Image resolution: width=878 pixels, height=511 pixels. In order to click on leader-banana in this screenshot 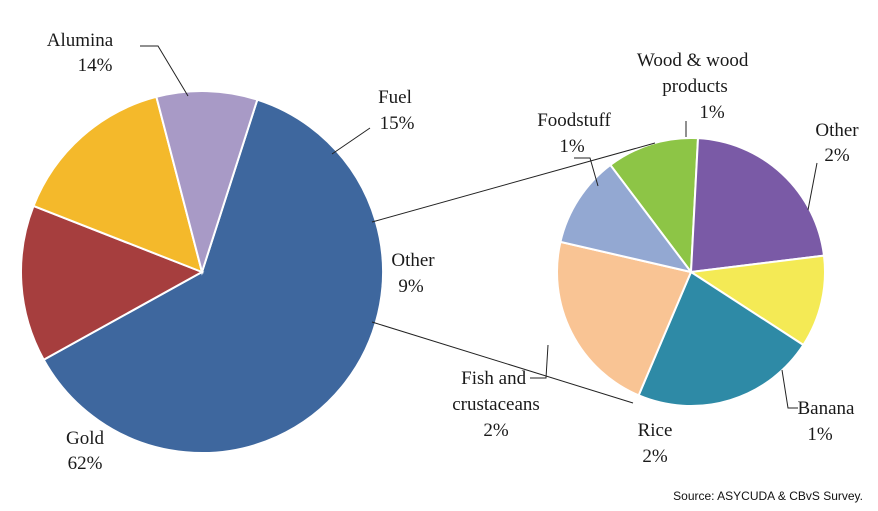, I will do `click(789, 389)`.